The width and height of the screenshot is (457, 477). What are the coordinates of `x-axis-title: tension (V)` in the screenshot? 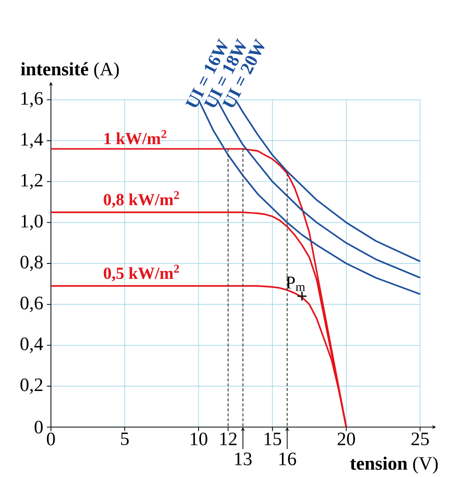 It's located at (394, 465).